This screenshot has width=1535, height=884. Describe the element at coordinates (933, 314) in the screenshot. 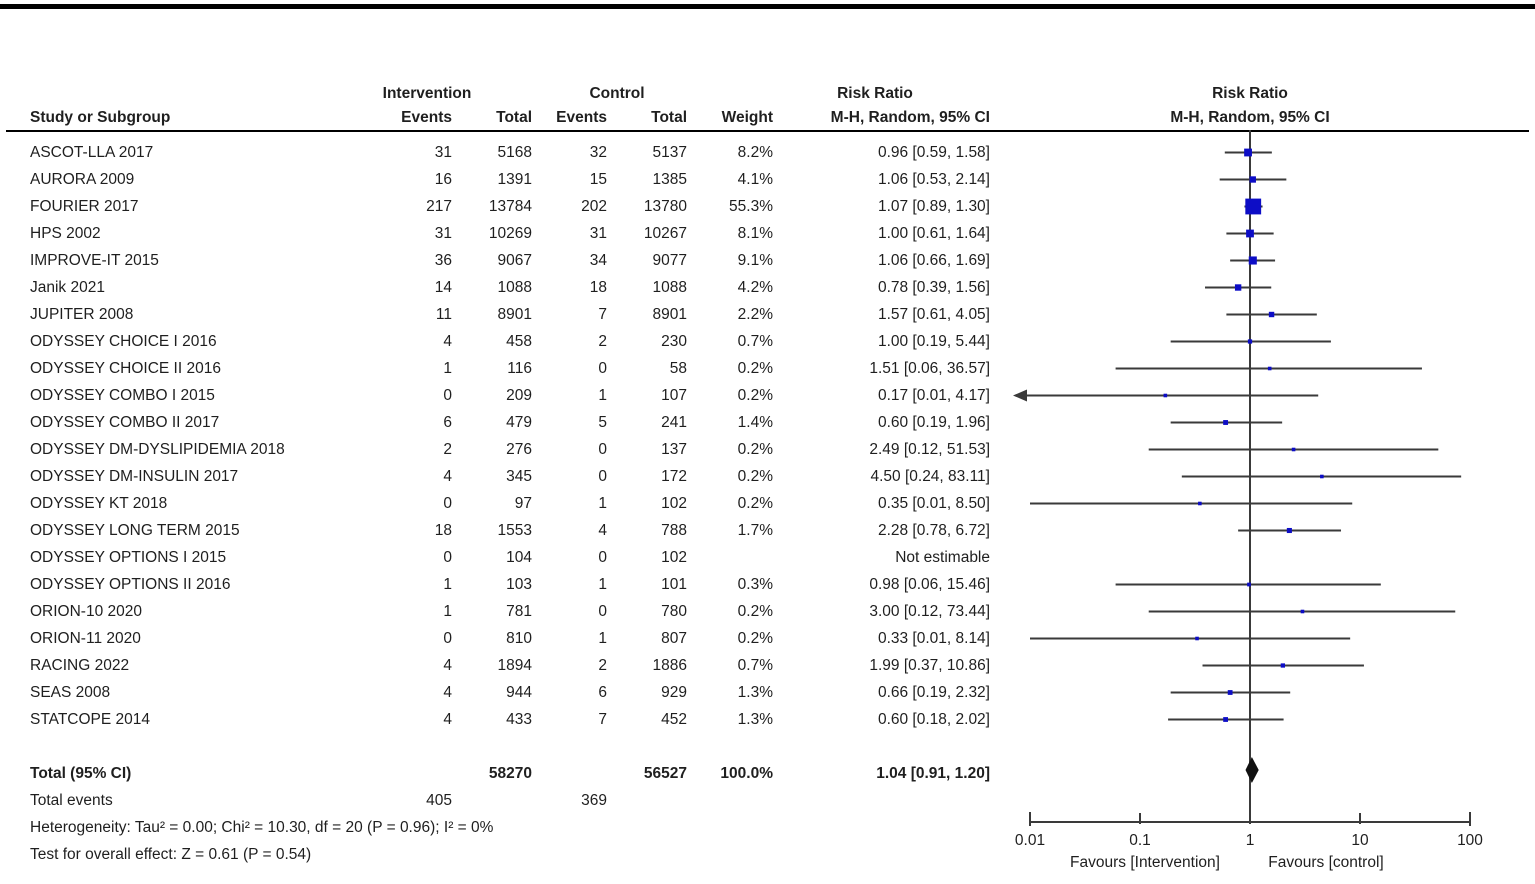

I see `risk-ratio-cell: 1.57 [0.61, 4.05]` at that location.